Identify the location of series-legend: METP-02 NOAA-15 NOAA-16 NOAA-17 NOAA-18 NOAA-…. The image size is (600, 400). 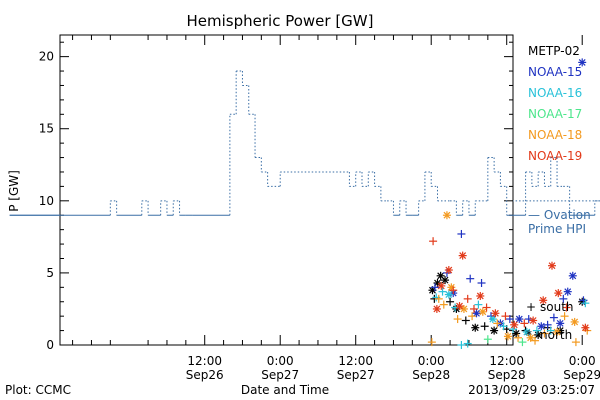
(555, 103).